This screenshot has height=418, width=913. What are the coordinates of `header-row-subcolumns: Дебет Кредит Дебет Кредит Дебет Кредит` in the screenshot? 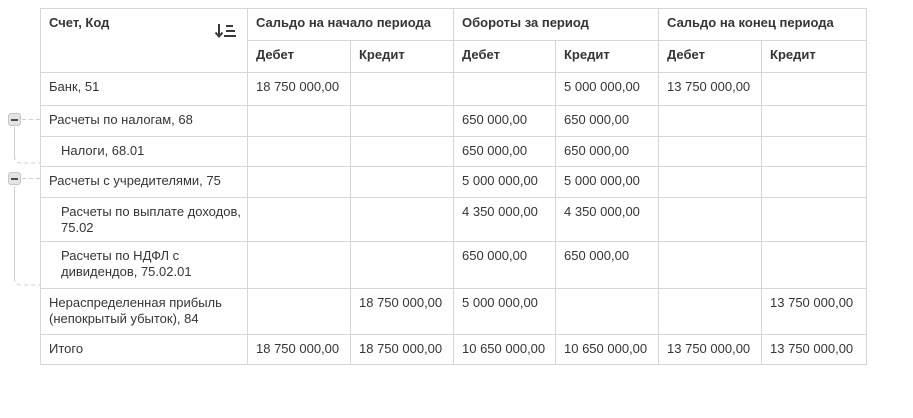 It's located at (454, 56).